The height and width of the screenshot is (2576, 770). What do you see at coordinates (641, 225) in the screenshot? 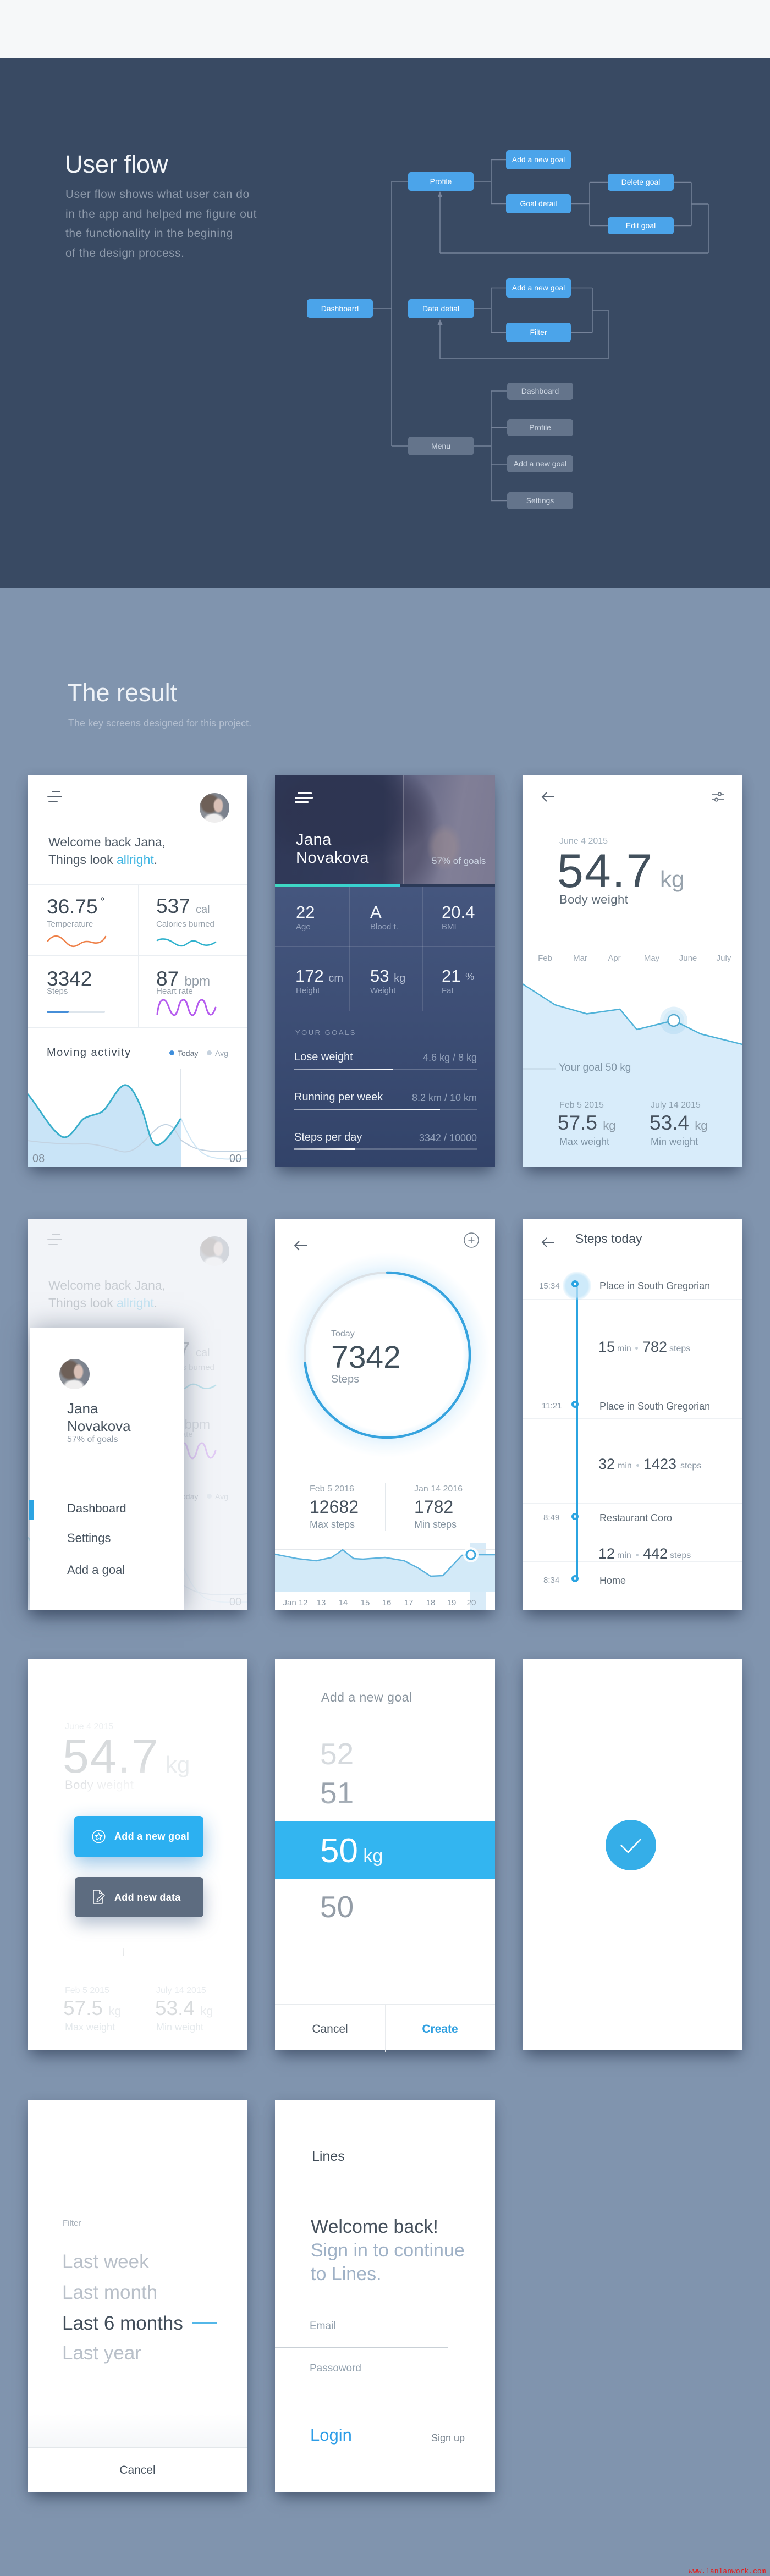
I see `svg-text: Edit goal` at bounding box center [641, 225].